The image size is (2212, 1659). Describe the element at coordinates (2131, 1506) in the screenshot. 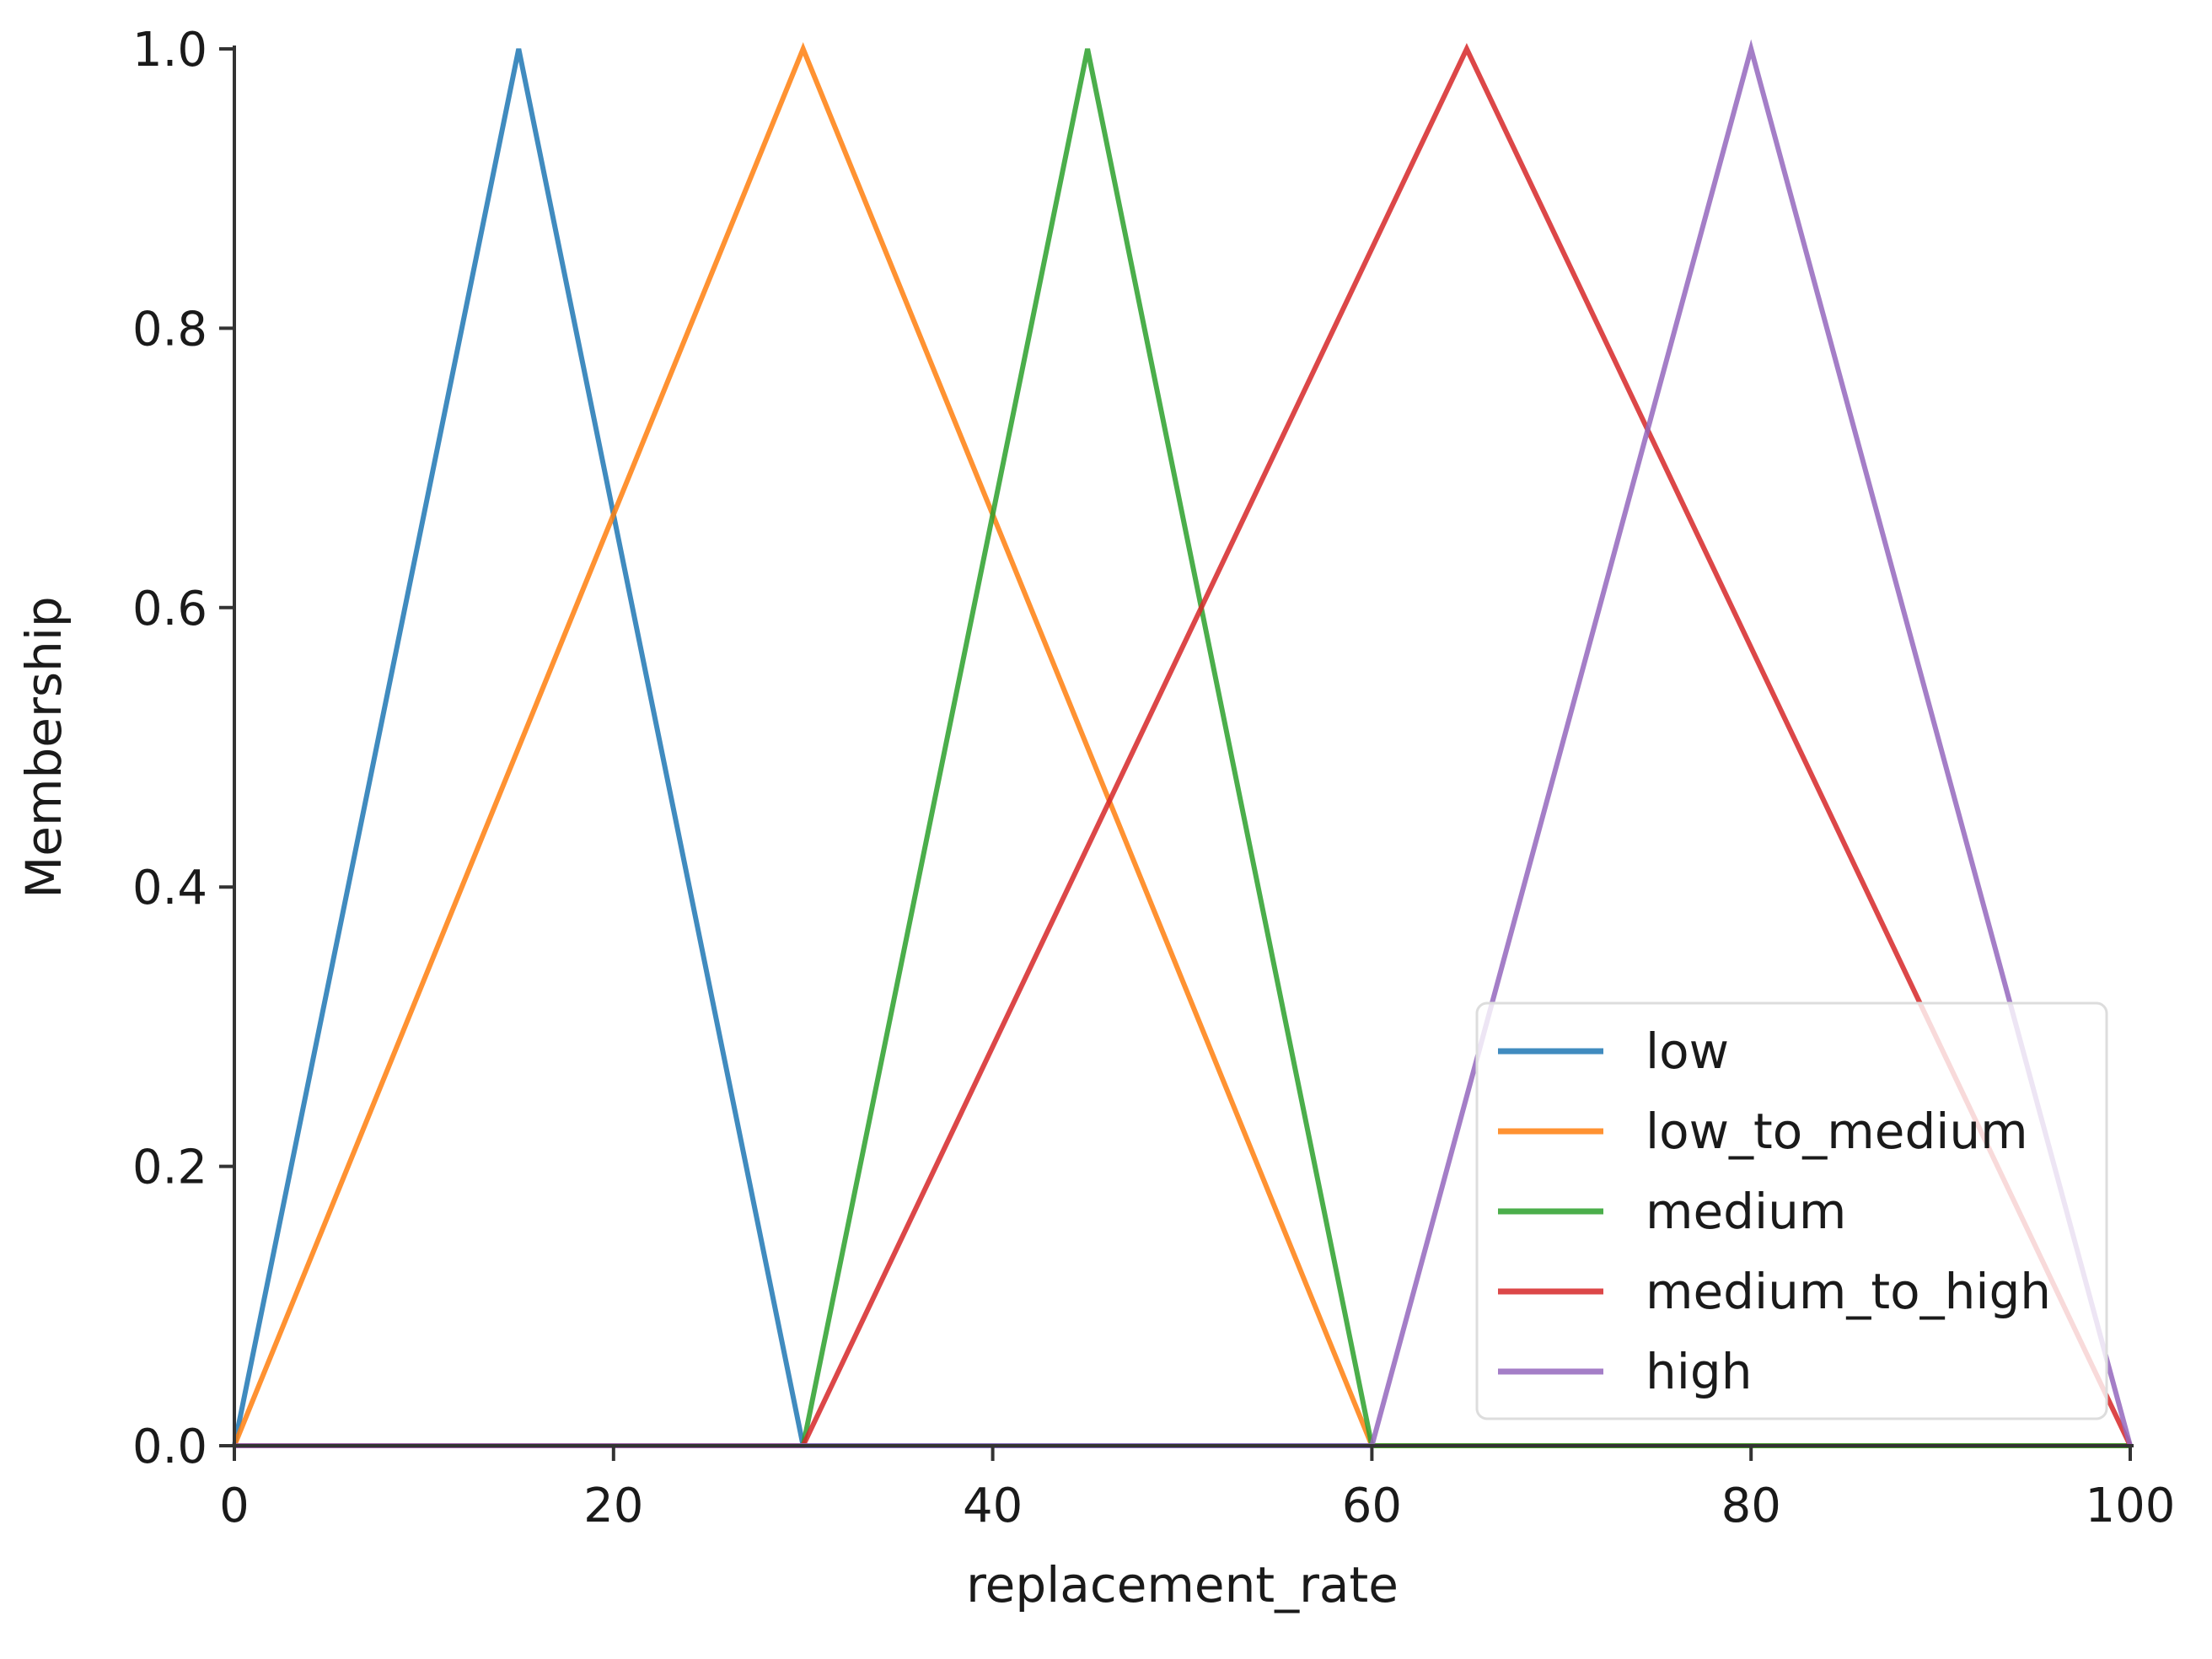

I see `x-tick-label: 100` at that location.